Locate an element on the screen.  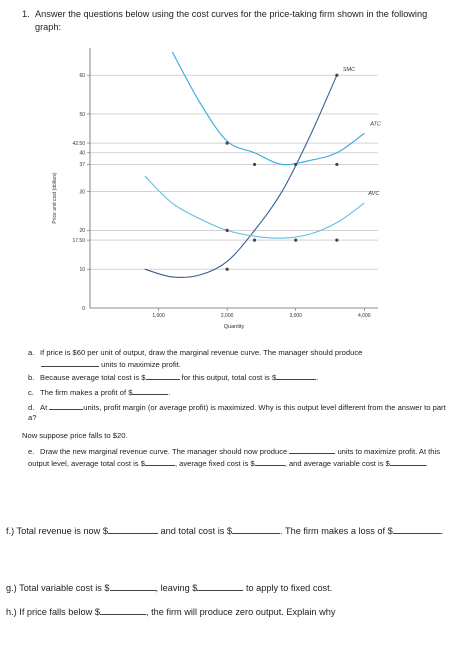
y-tick-label: 30 is located at coordinates (82, 192).